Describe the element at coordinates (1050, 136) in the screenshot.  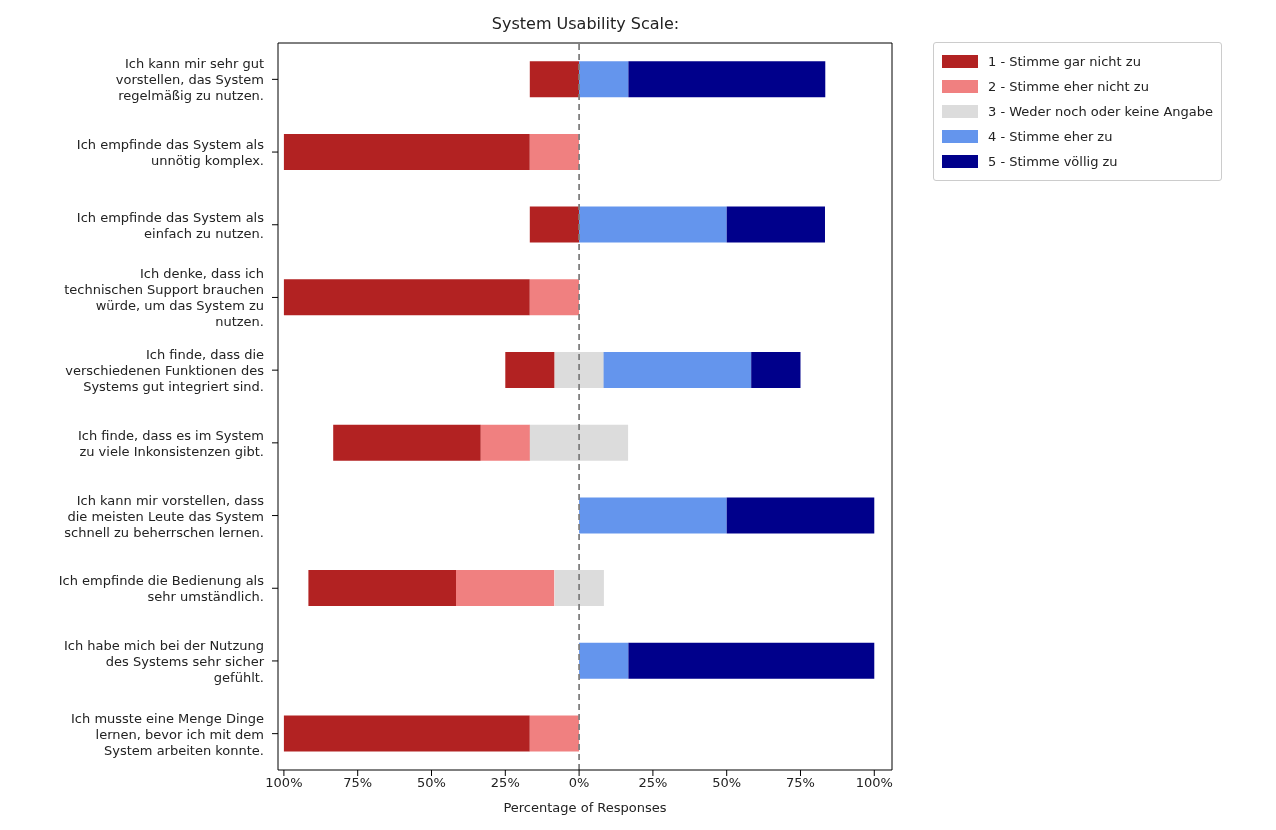
I see `legend-label: 4 - Stimme eher zu` at that location.